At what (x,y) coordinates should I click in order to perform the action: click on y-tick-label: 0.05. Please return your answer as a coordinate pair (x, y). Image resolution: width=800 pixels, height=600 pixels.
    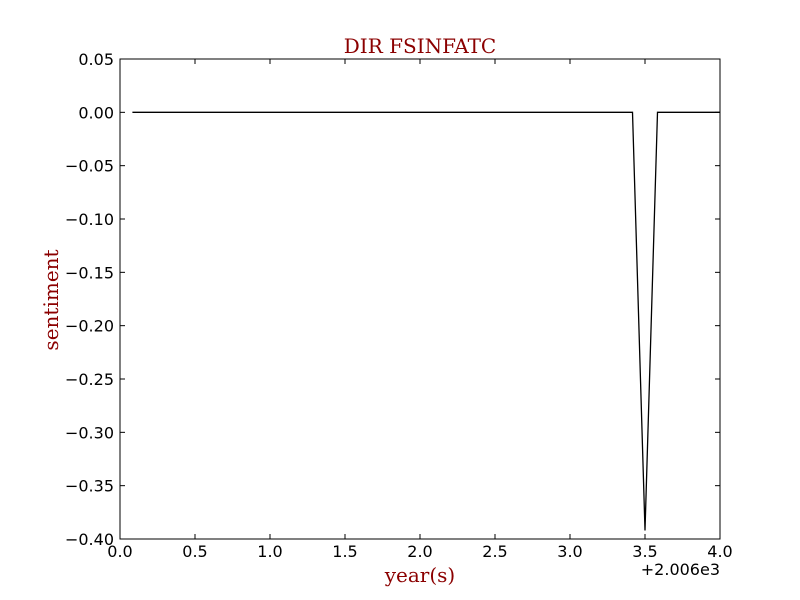
    Looking at the image, I should click on (96, 59).